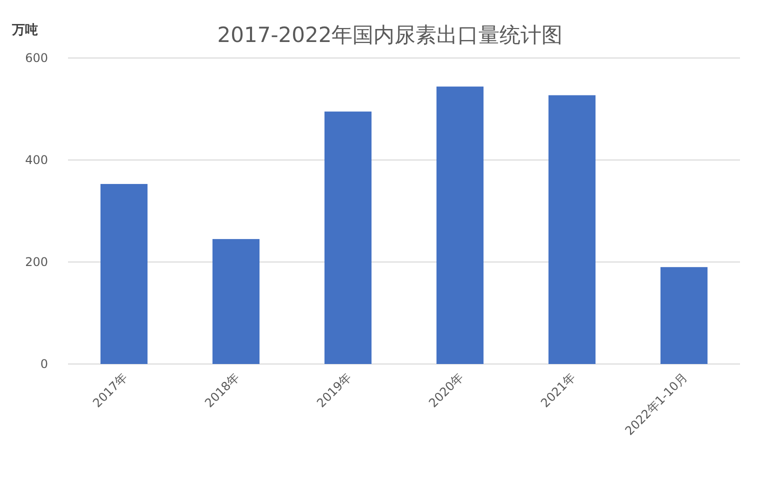  Describe the element at coordinates (36, 58) in the screenshot. I see `y-tick-label: 600` at that location.